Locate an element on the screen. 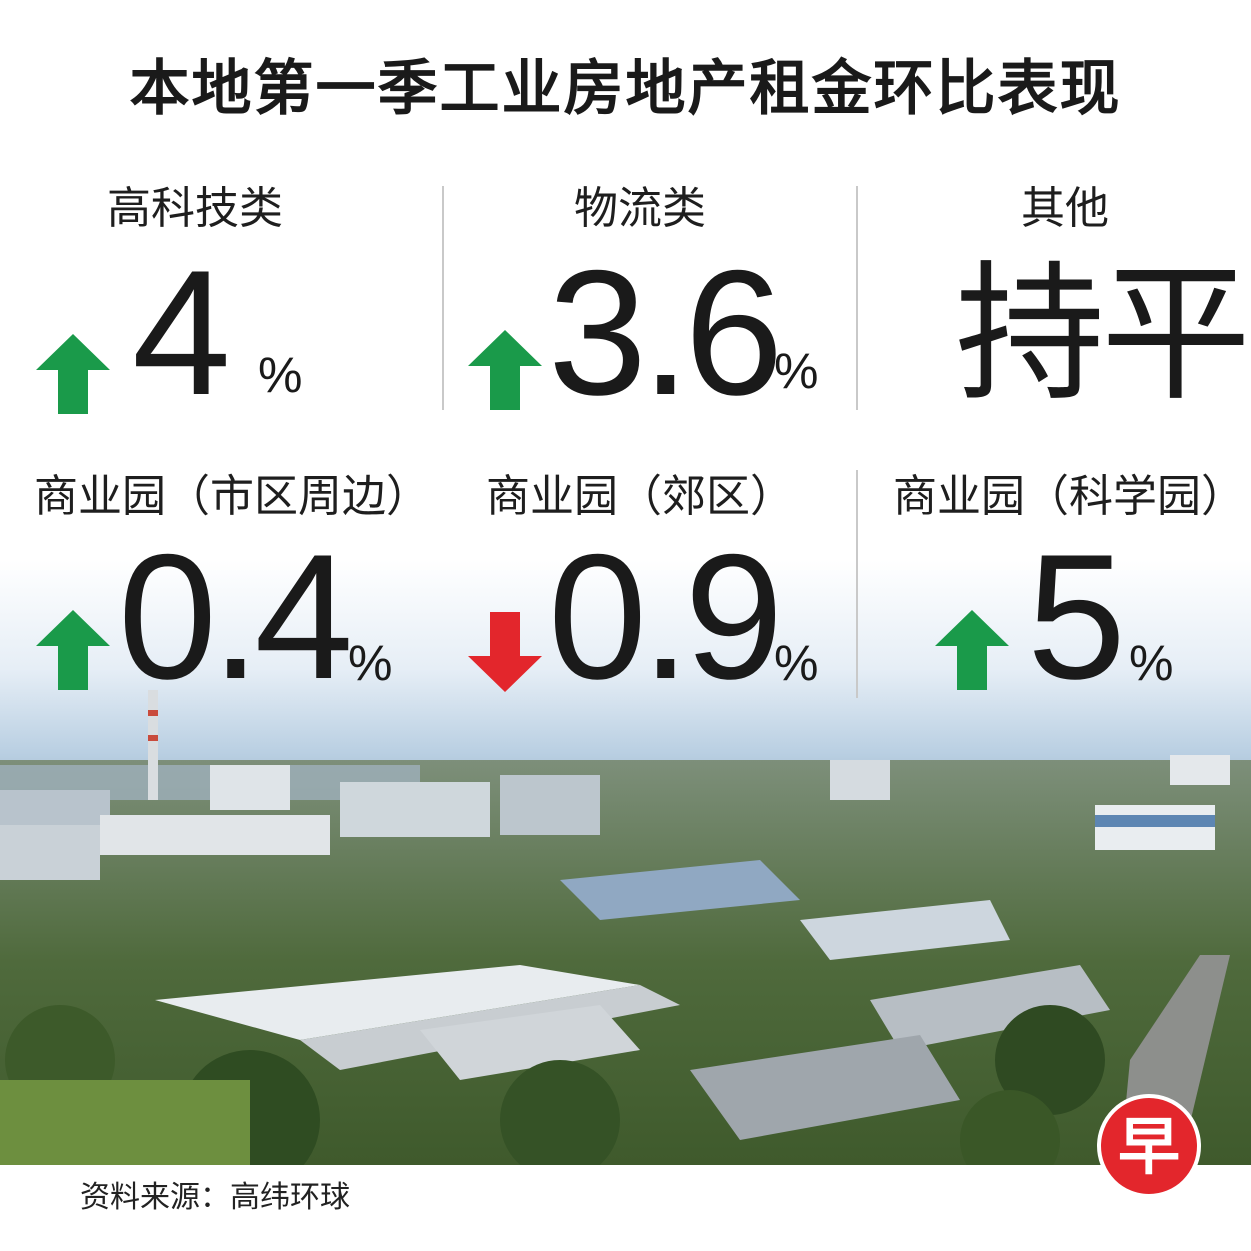 Image resolution: width=1251 pixels, height=1251 pixels. source-note: 资料来源：高纬环球 is located at coordinates (215, 1197).